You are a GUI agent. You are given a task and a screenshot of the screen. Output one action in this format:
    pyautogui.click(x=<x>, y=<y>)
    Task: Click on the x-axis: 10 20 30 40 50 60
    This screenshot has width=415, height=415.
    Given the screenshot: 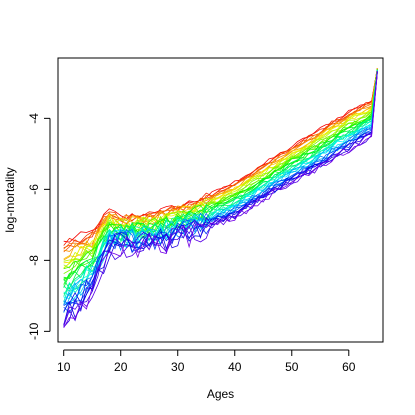 What is the action you would take?
    pyautogui.click(x=206, y=361)
    